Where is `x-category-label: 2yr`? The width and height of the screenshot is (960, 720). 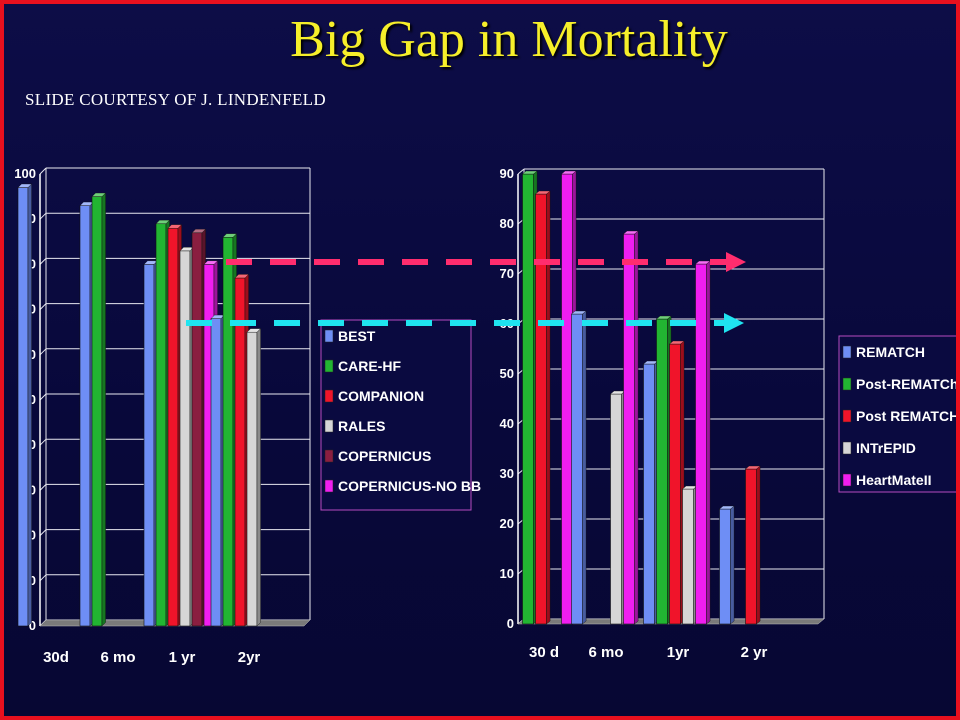 x-category-label: 2yr is located at coordinates (249, 657).